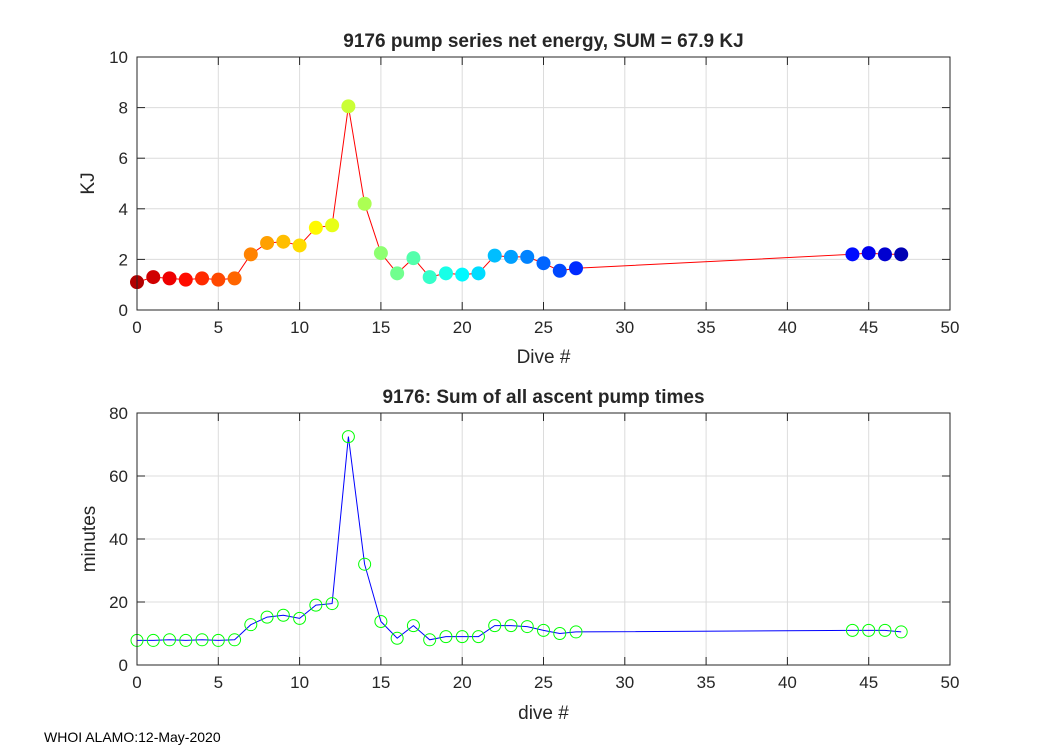  What do you see at coordinates (118, 602) in the screenshot?
I see `pump-y-tick-label: 20` at bounding box center [118, 602].